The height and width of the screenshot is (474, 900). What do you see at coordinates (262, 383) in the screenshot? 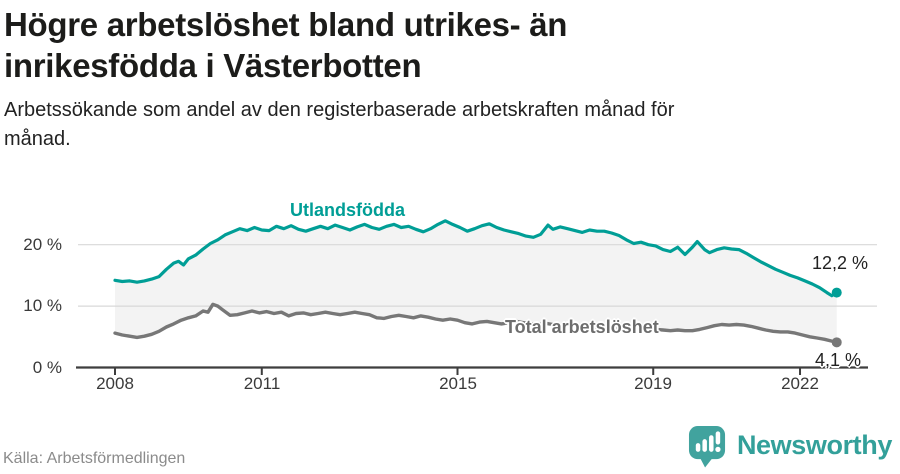
I see `x-axis-label-2011: 2011` at bounding box center [262, 383].